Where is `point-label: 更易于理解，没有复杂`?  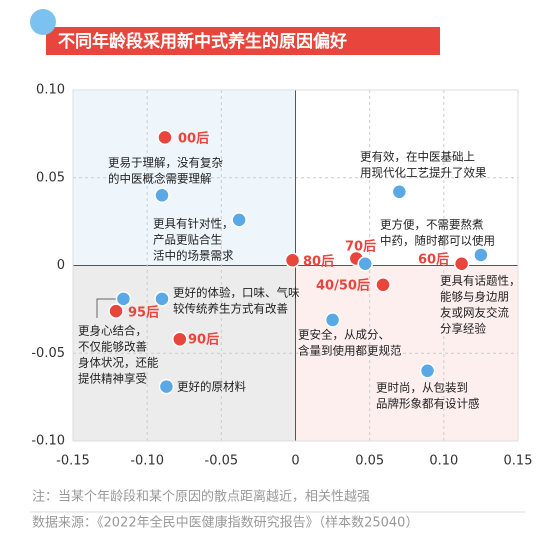
point-label: 更易于理解，没有复杂 is located at coordinates (165, 163).